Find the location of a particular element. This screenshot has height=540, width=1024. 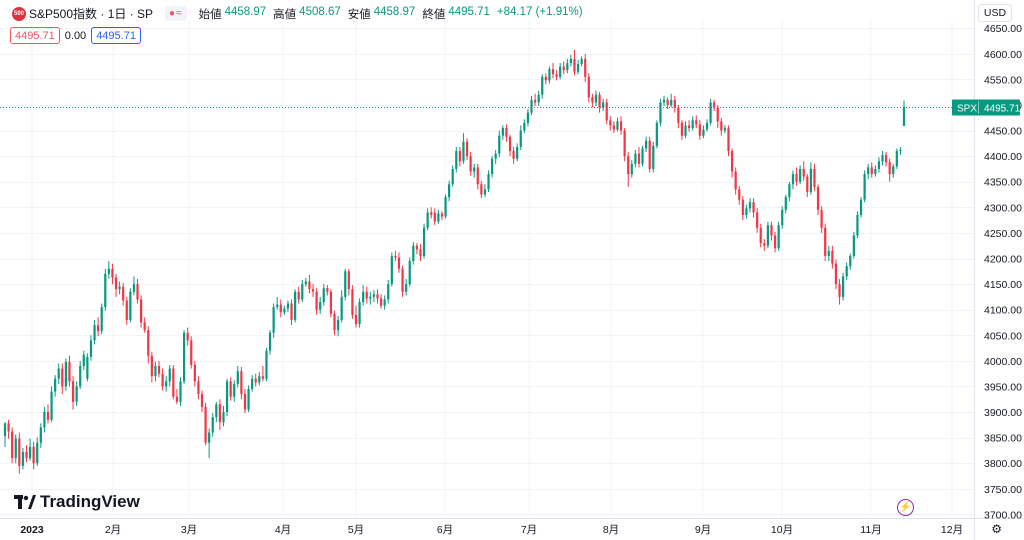

compare-badge: ● ≈ is located at coordinates (176, 13).